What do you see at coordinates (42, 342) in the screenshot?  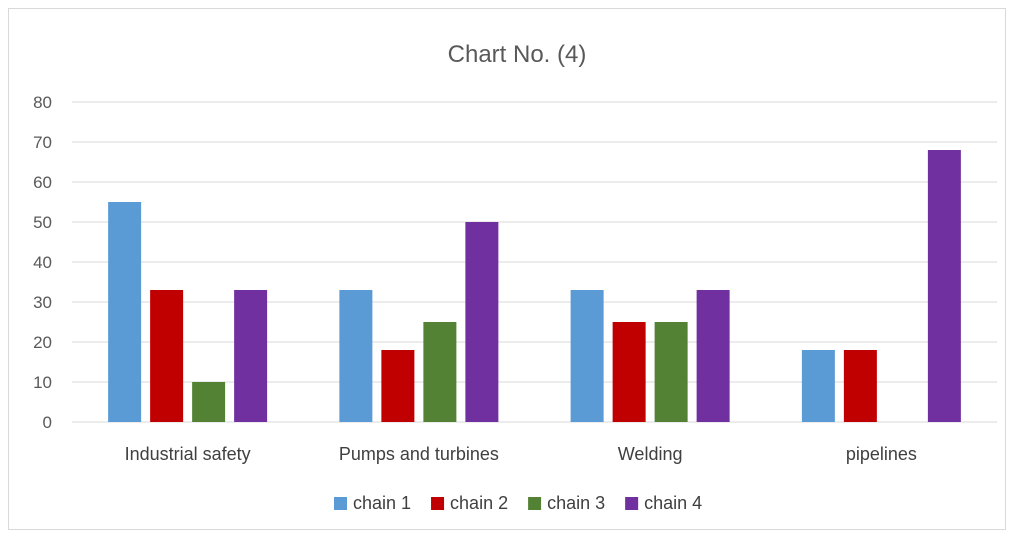 I see `y-tick-label: 20` at bounding box center [42, 342].